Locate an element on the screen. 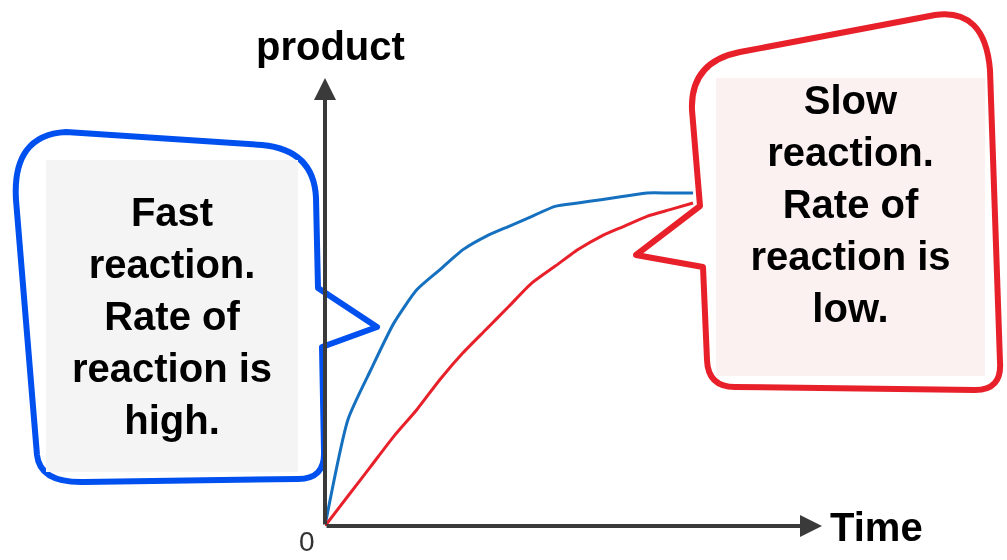 The height and width of the screenshot is (560, 1007). text: 0 is located at coordinates (307, 541).